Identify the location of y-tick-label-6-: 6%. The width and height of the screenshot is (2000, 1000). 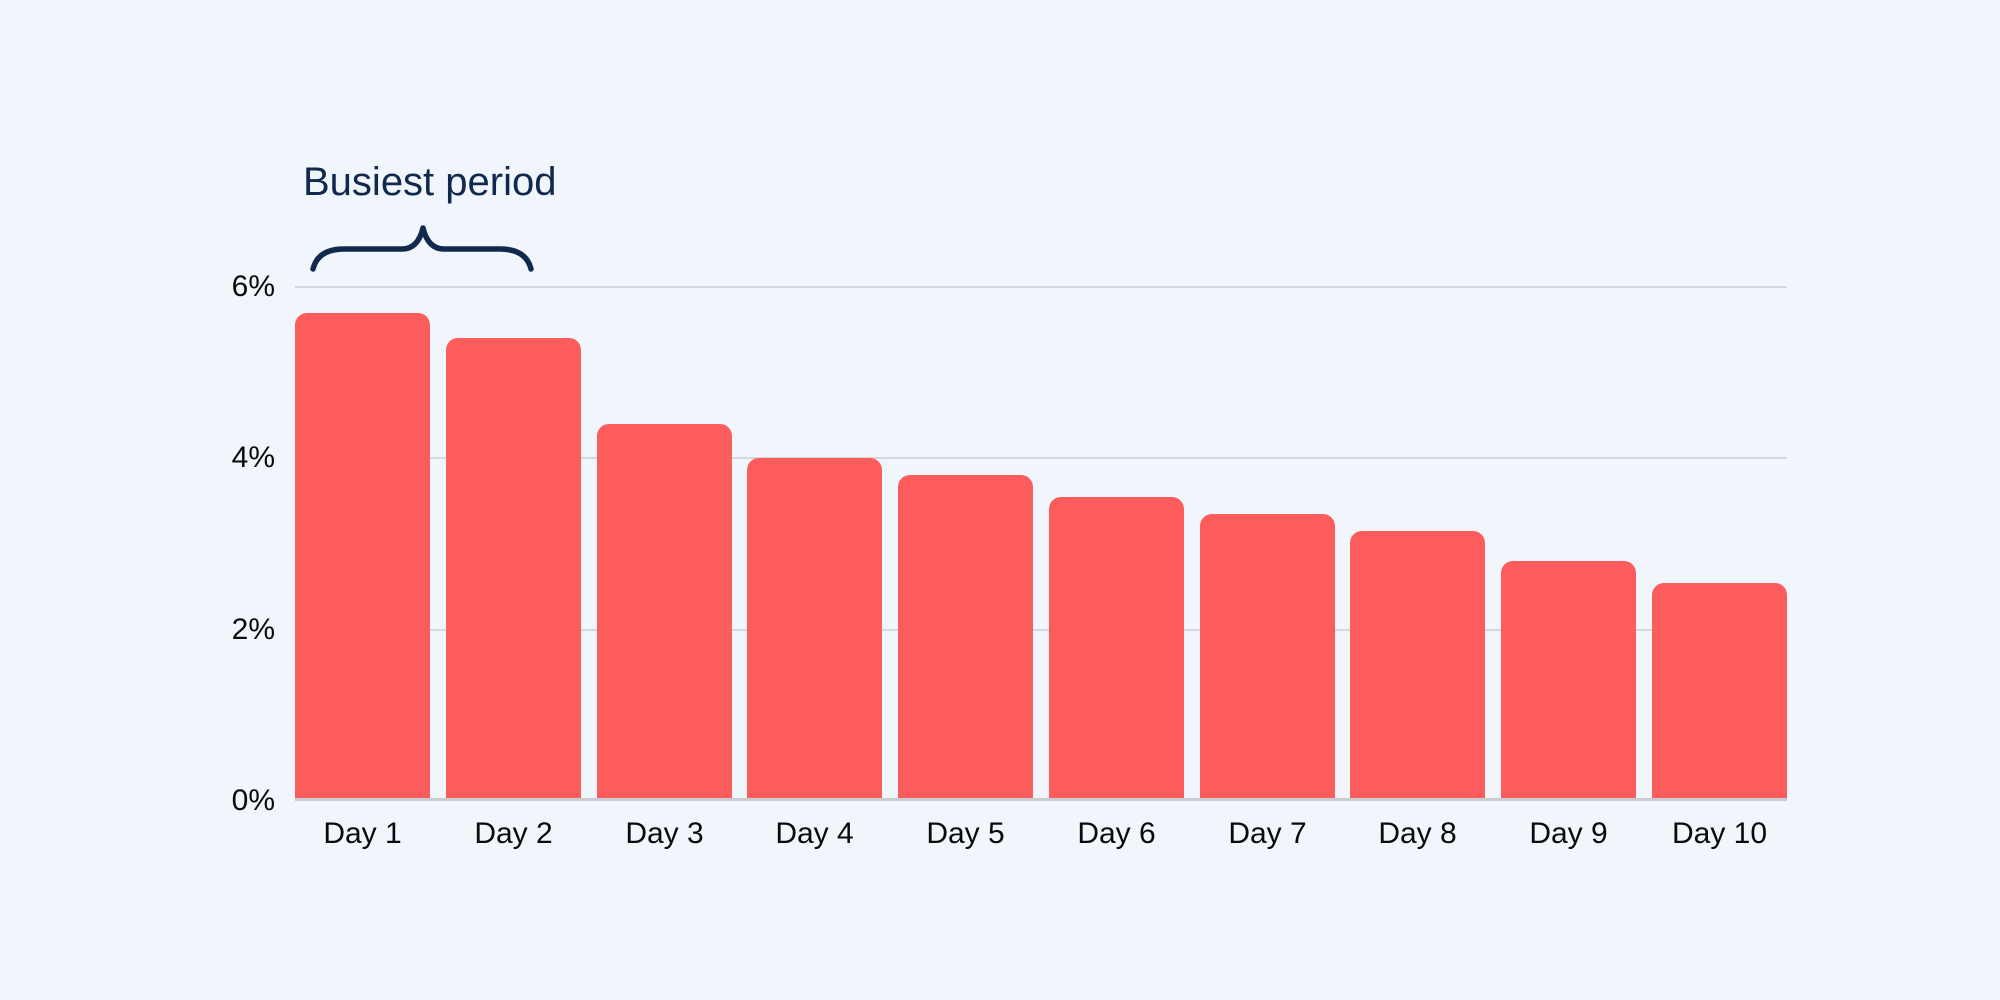
(253, 286).